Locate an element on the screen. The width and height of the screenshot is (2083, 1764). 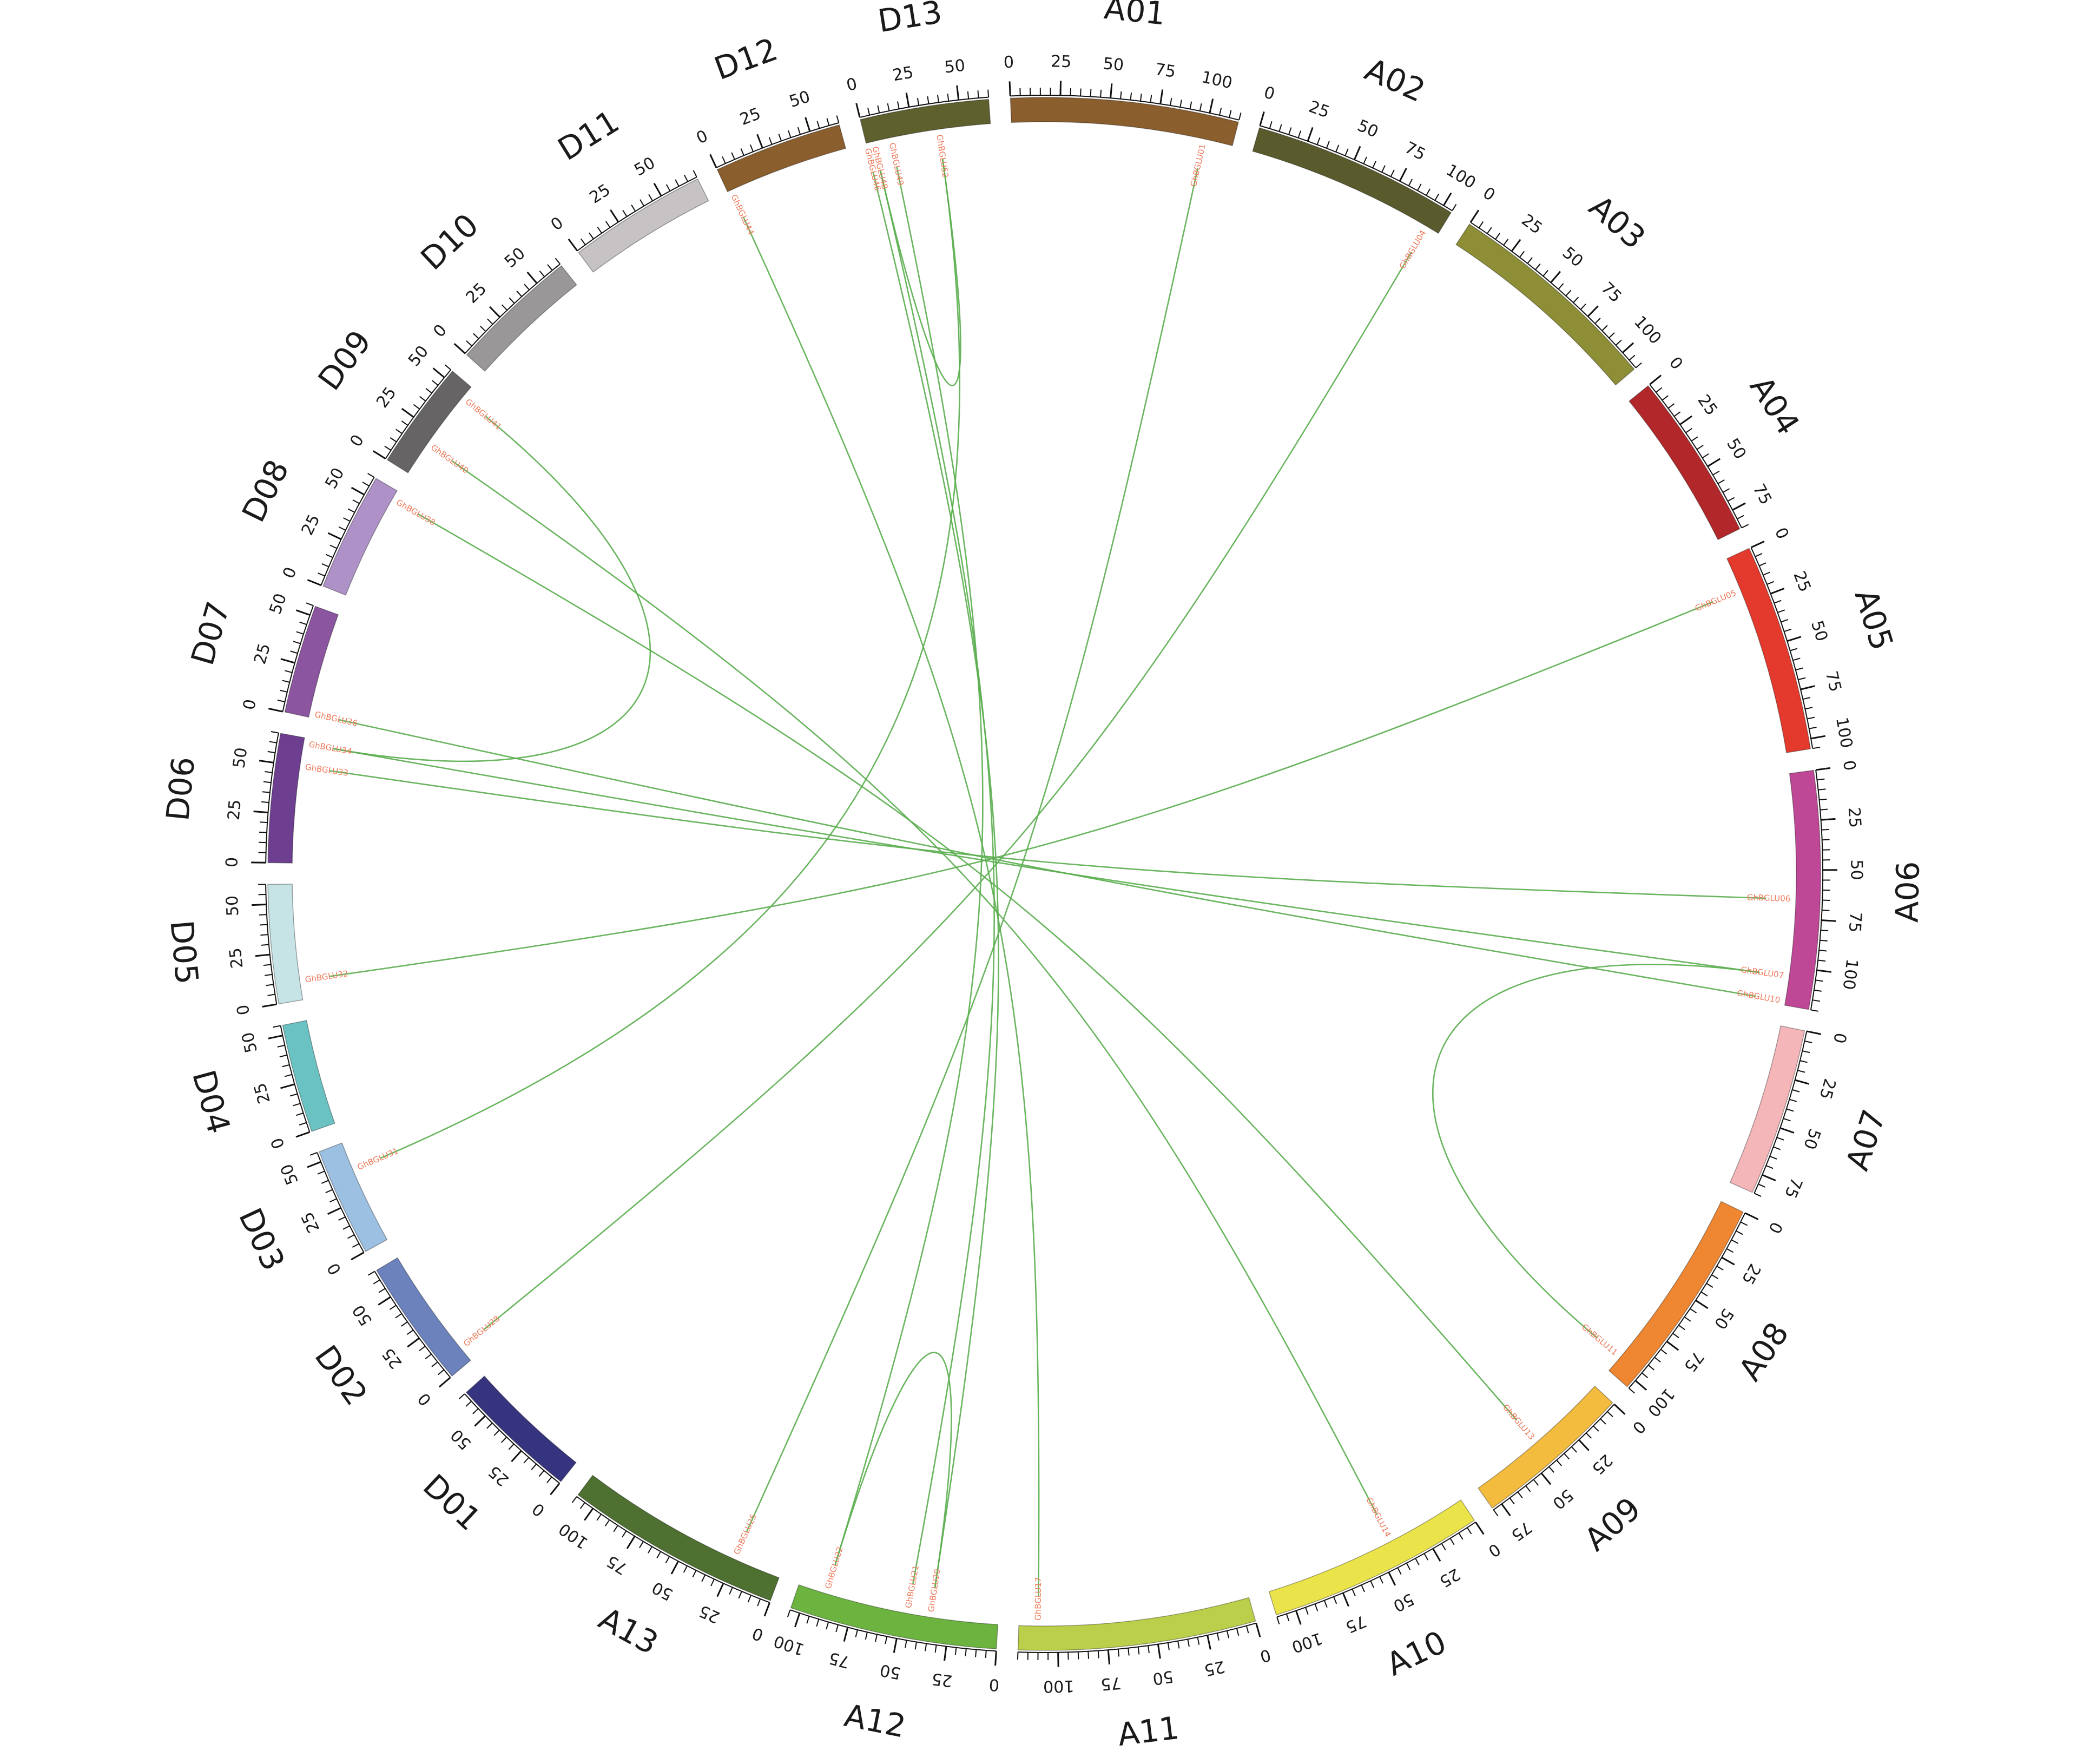
chromosome-axis-d04 is located at coordinates (295, 1079).